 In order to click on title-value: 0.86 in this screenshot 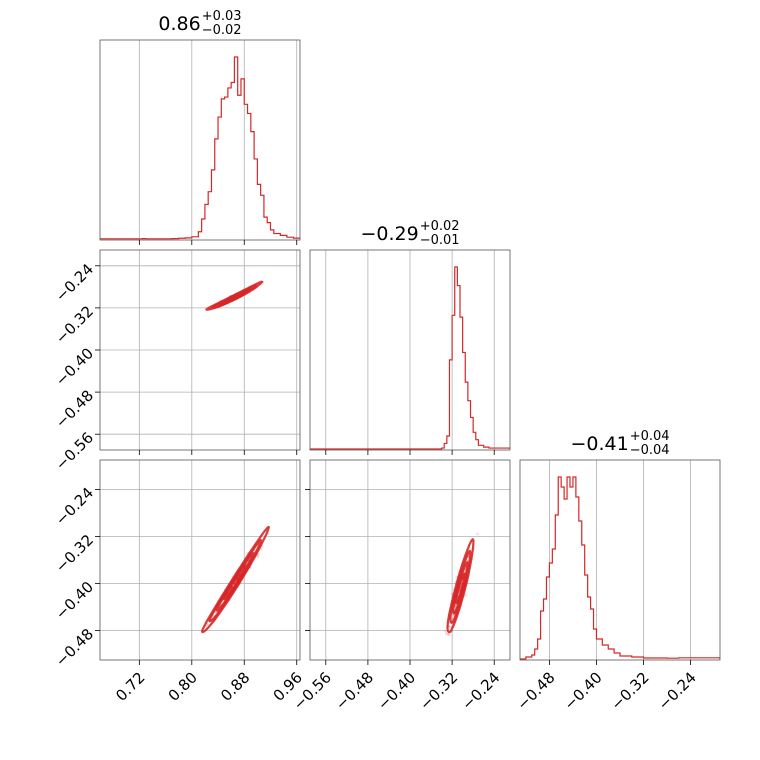, I will do `click(179, 24)`.